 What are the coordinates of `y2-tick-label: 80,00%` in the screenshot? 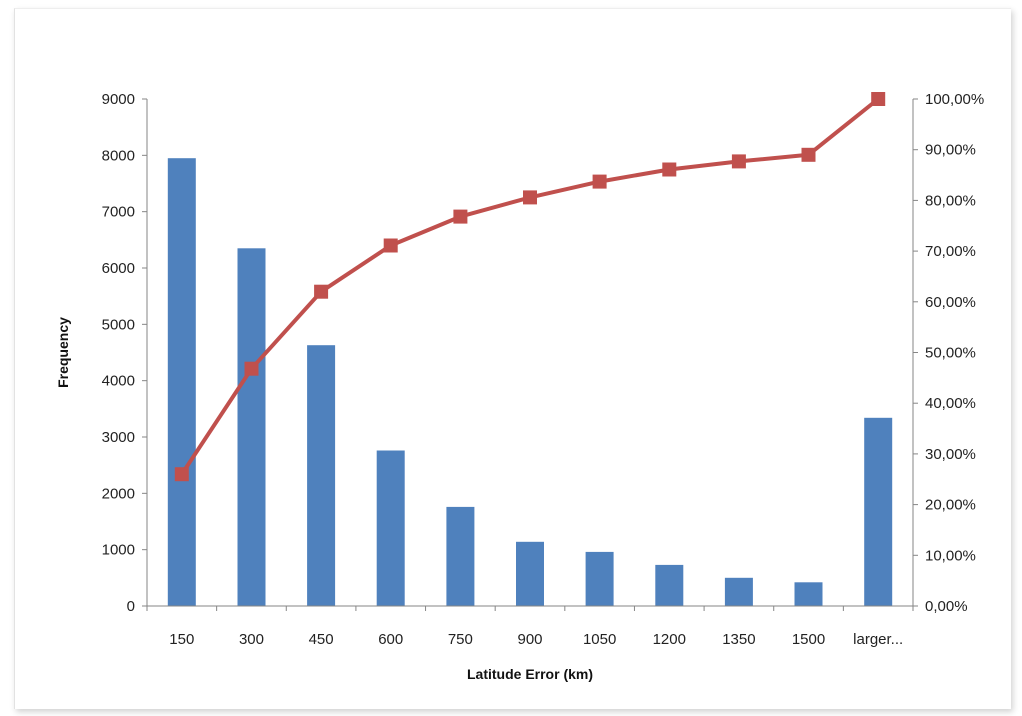 It's located at (950, 200).